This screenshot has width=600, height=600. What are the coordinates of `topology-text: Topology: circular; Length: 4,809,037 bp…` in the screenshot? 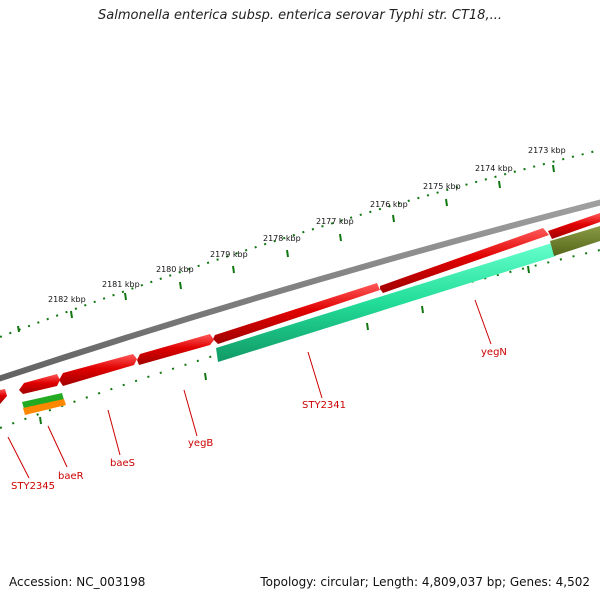 It's located at (425, 582).